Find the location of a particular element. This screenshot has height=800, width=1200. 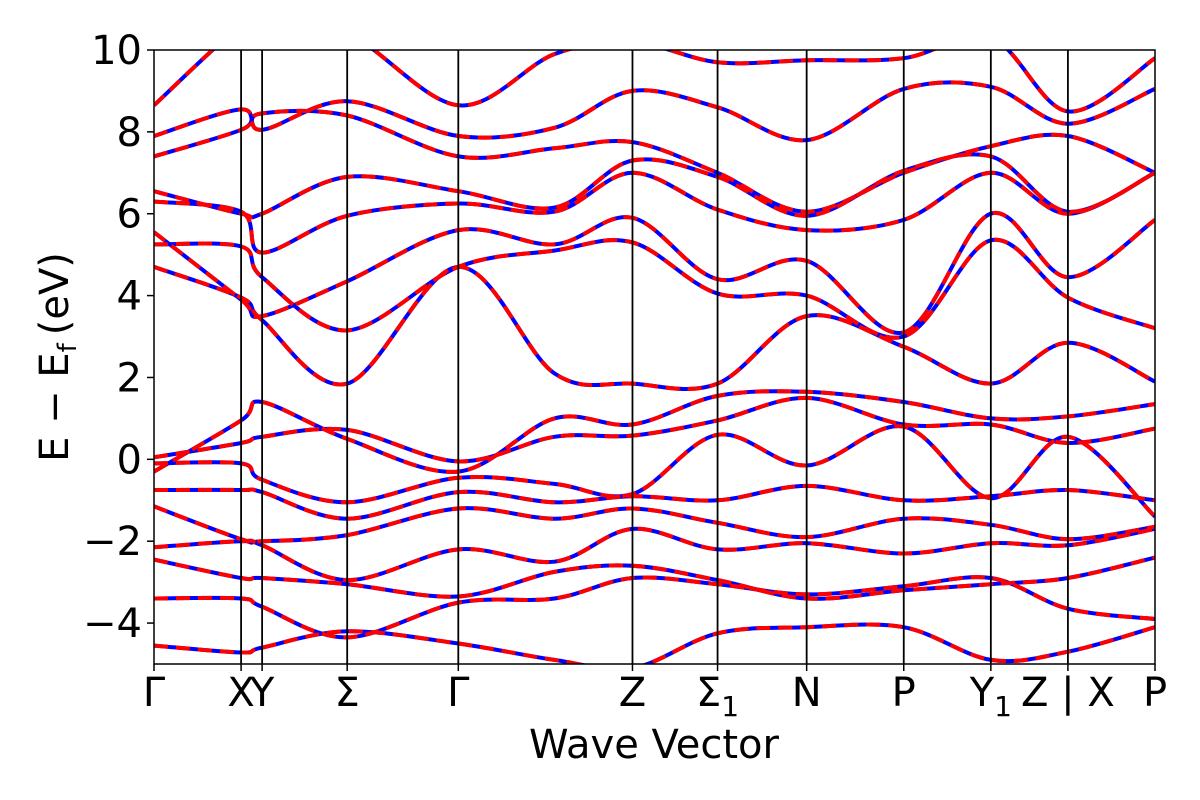

x-tick-label: Σ is located at coordinates (347, 693).